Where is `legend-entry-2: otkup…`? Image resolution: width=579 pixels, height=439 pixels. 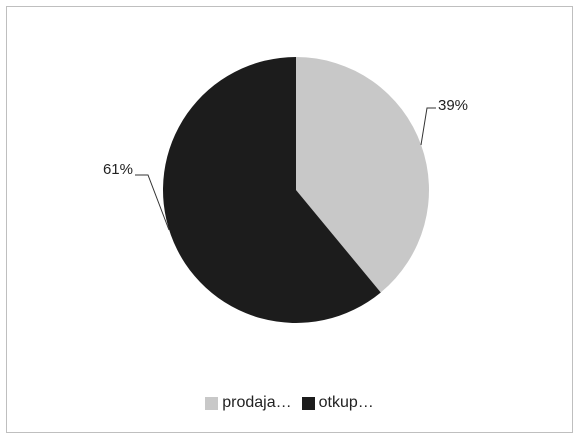 legend-entry-2: otkup… is located at coordinates (337, 403).